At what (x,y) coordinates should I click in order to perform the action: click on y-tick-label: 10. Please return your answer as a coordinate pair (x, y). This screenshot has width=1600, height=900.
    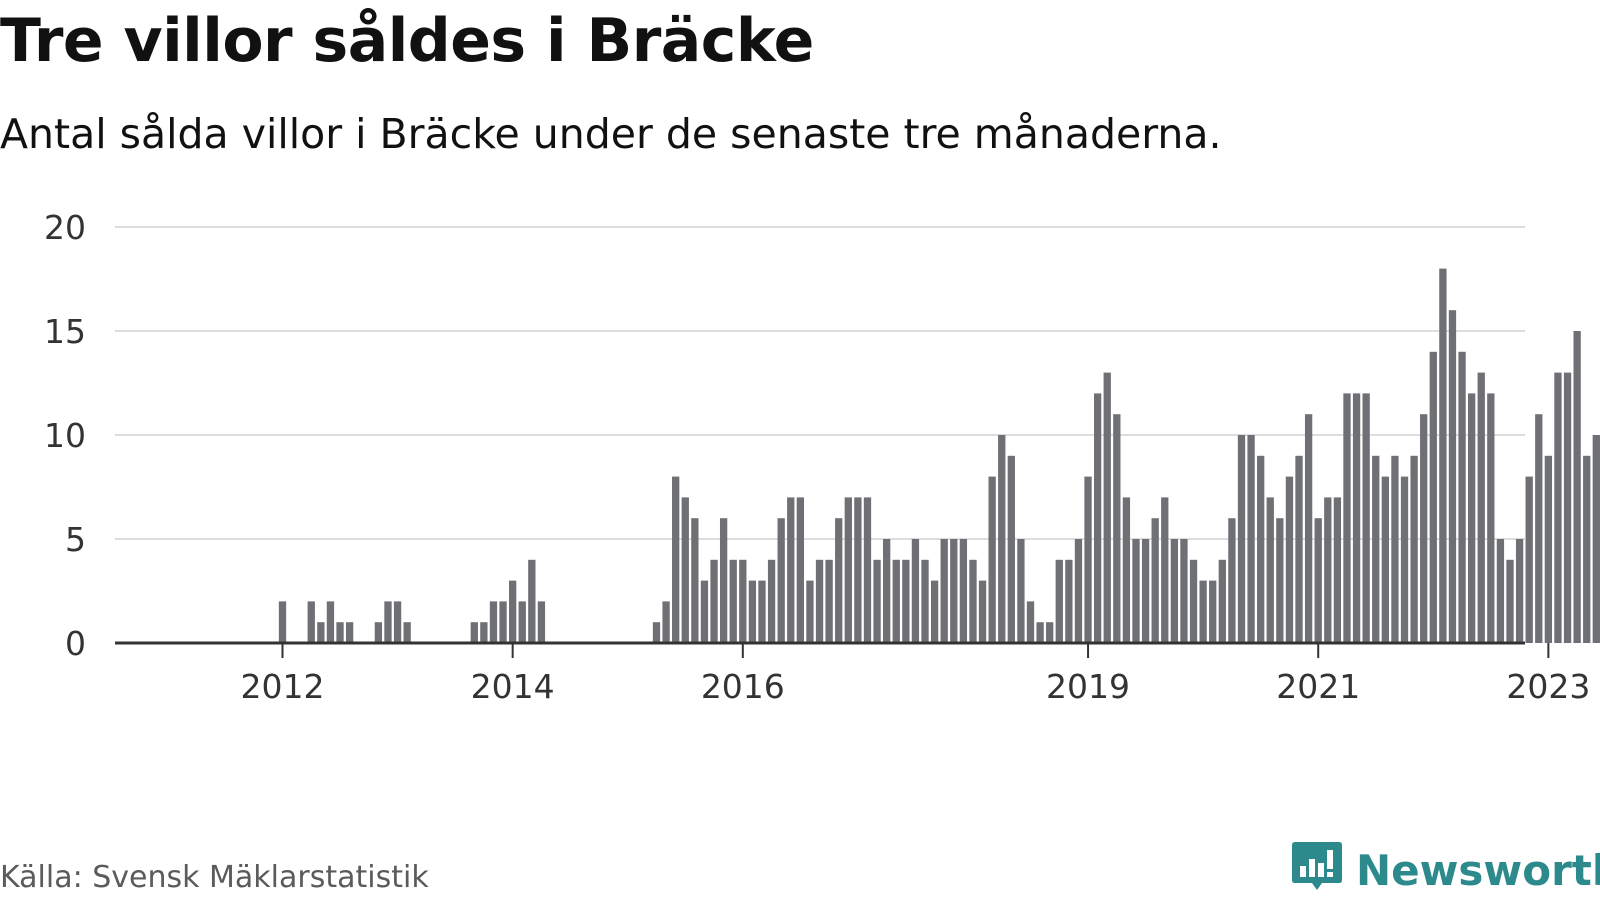
    Looking at the image, I should click on (65, 435).